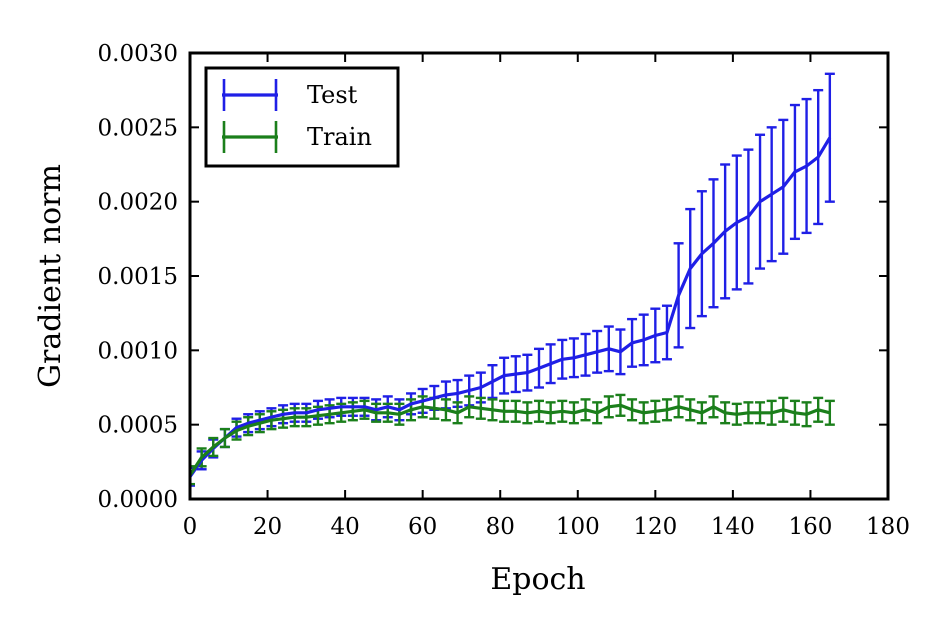  I want to click on y-tick-label: 0.0020, so click(138, 203).